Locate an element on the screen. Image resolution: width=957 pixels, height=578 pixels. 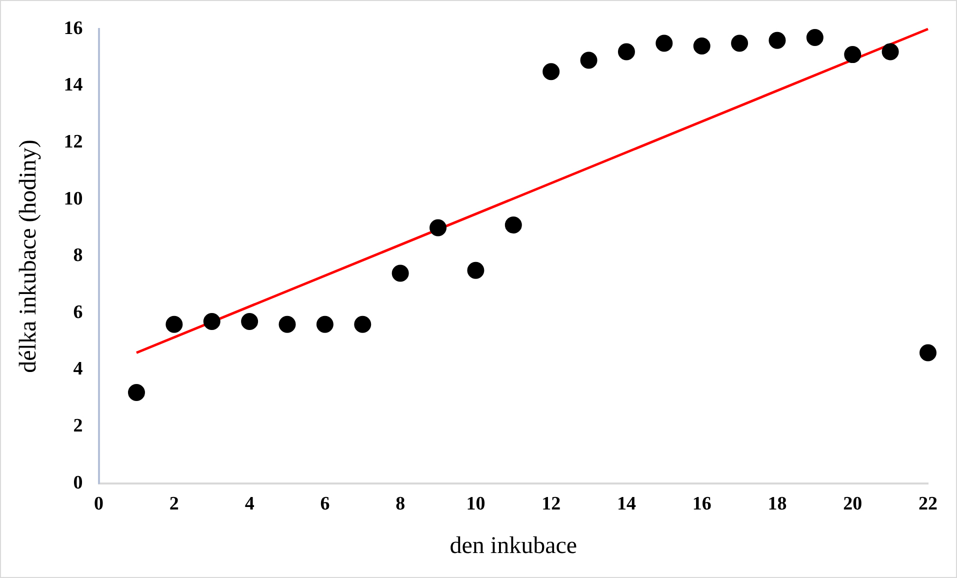
x-tick-label: 18 is located at coordinates (777, 504).